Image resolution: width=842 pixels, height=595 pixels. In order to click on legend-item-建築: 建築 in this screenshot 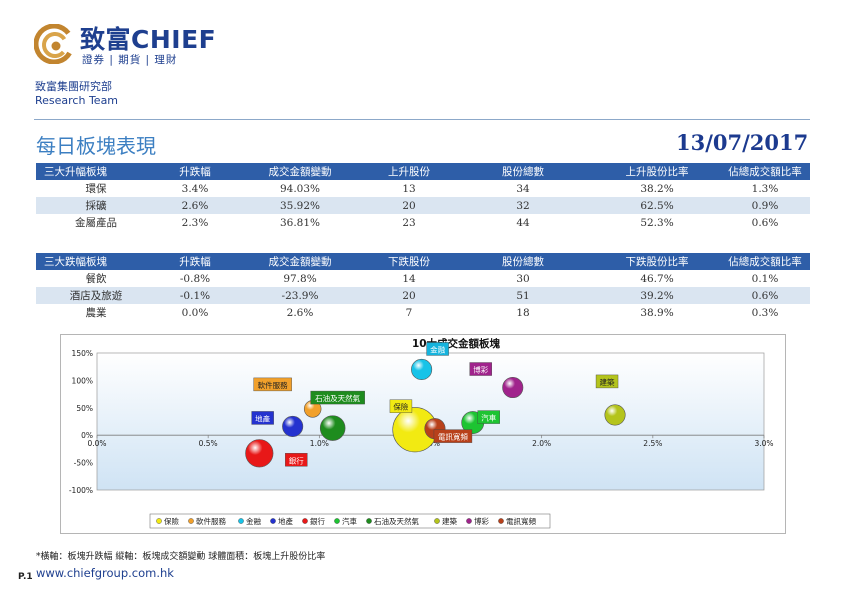, I will do `click(449, 521)`.